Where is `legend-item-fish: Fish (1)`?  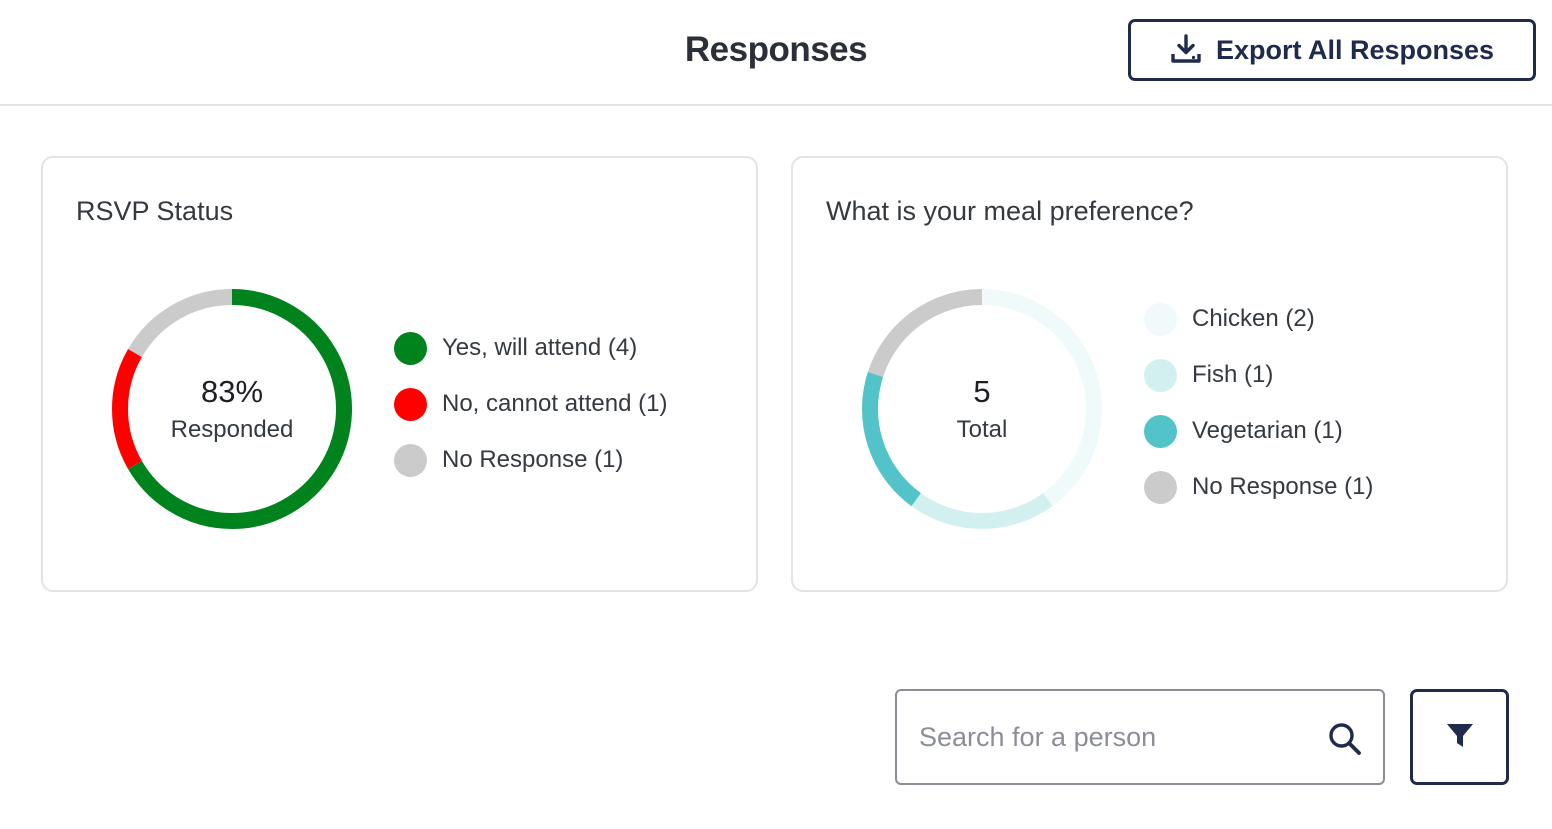 legend-item-fish: Fish (1) is located at coordinates (1258, 375).